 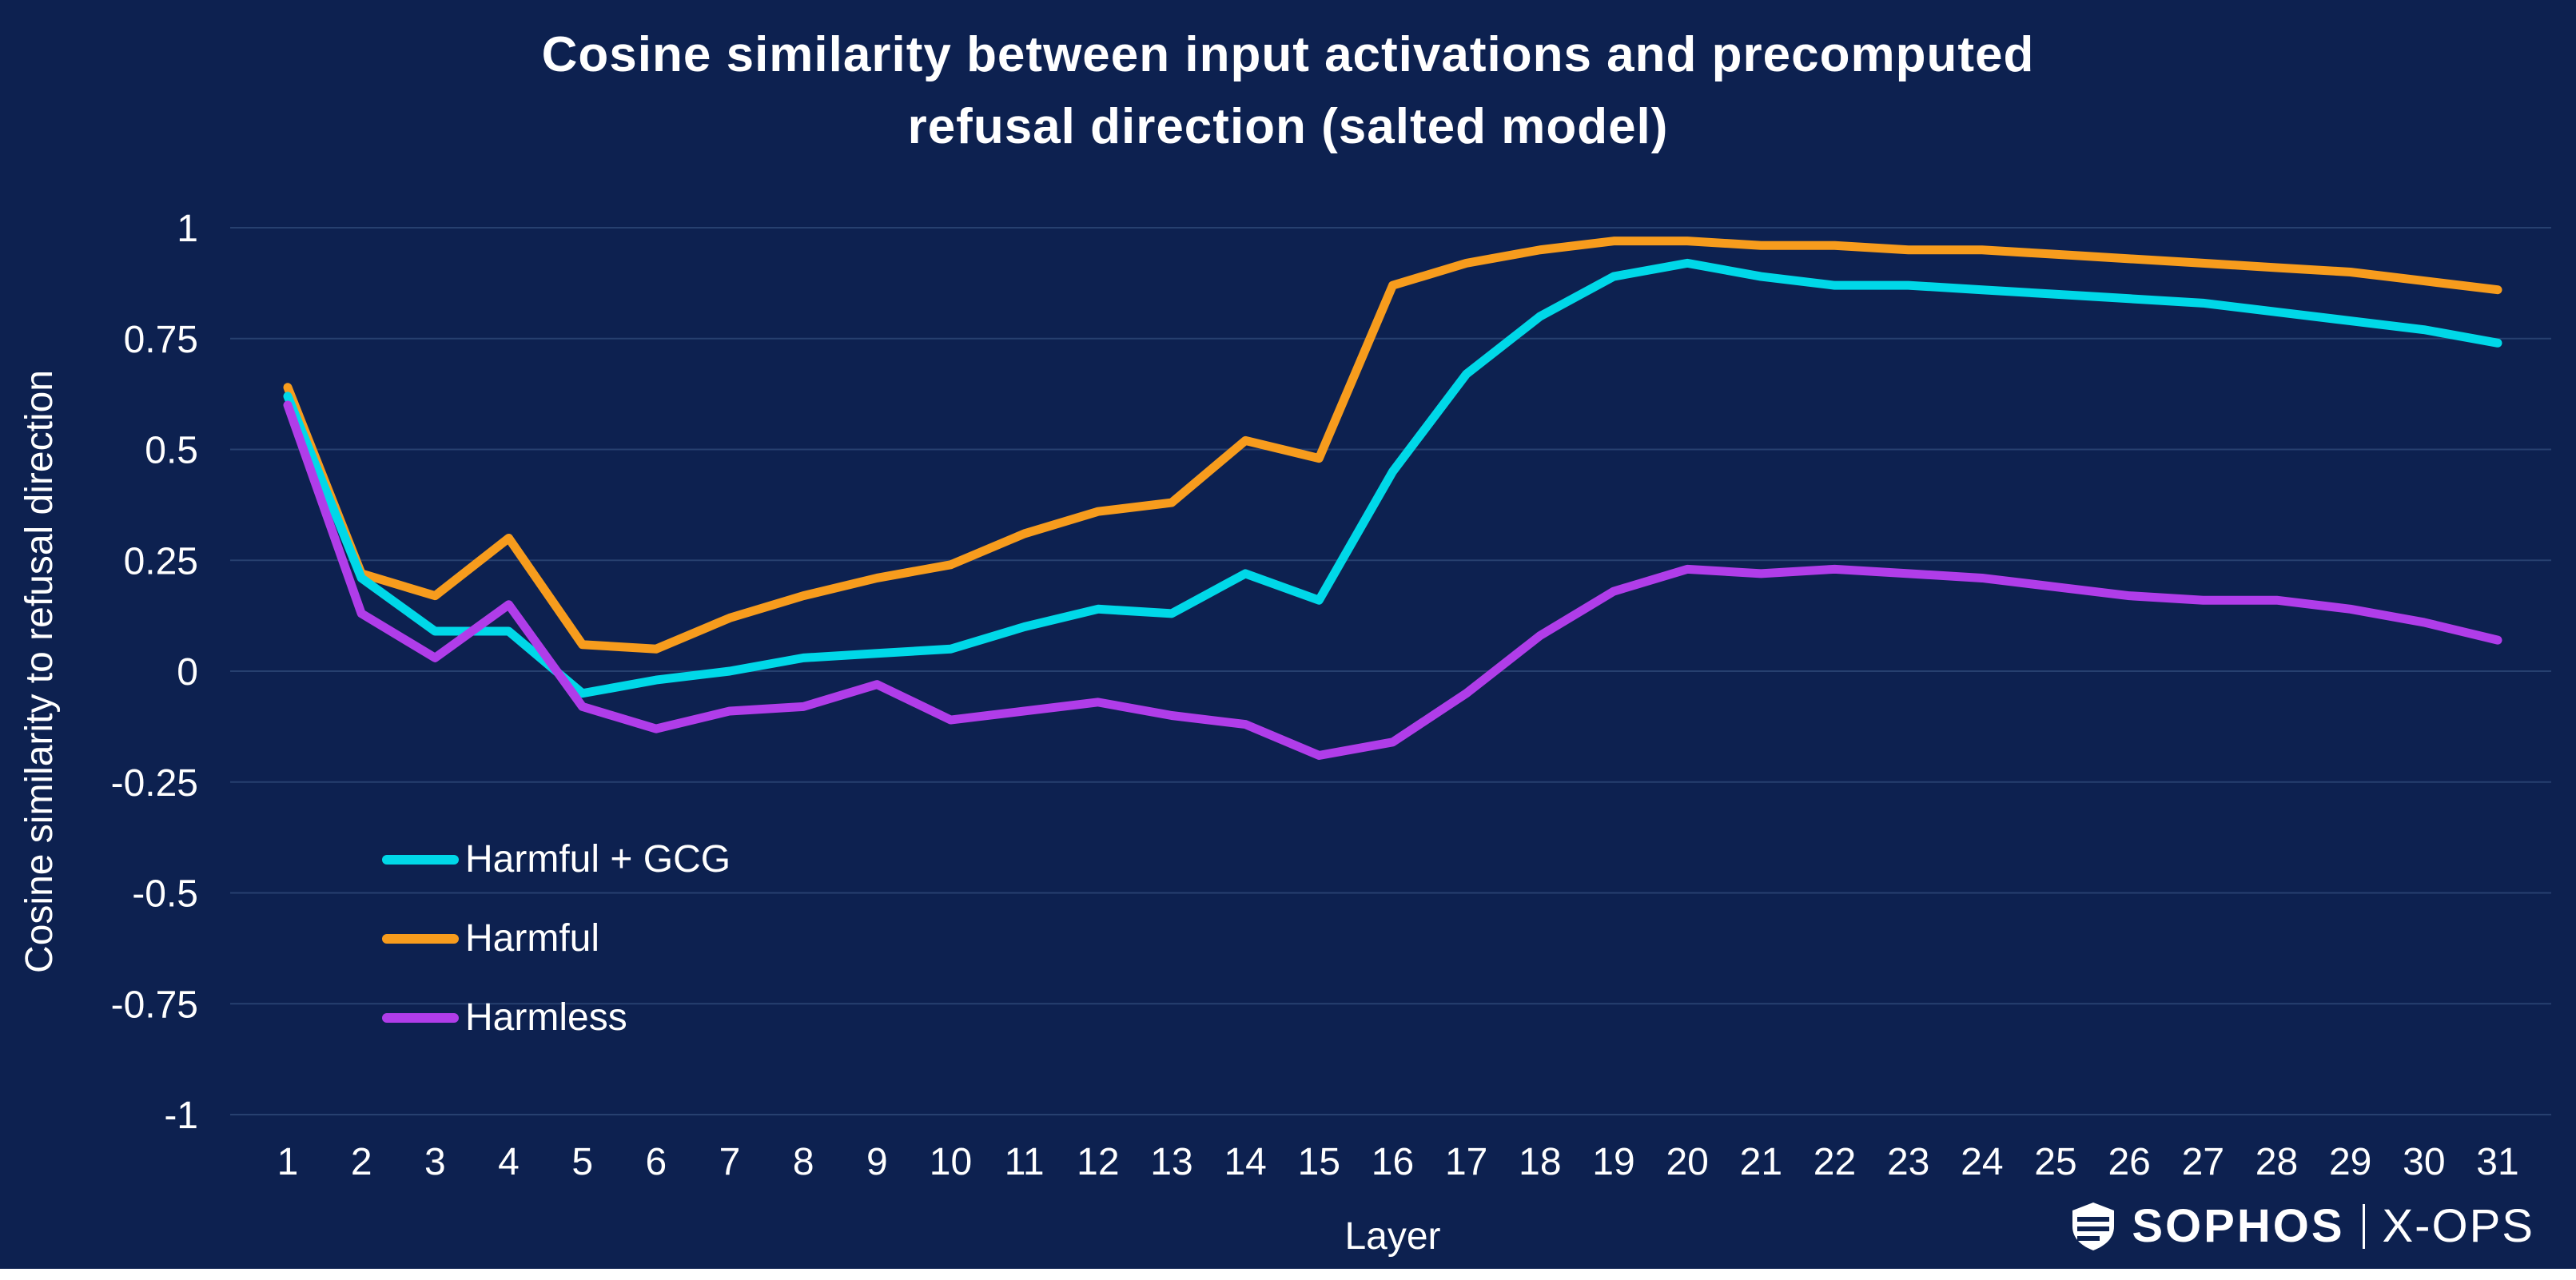 I want to click on x-tick-label: 20, so click(x=1687, y=1162).